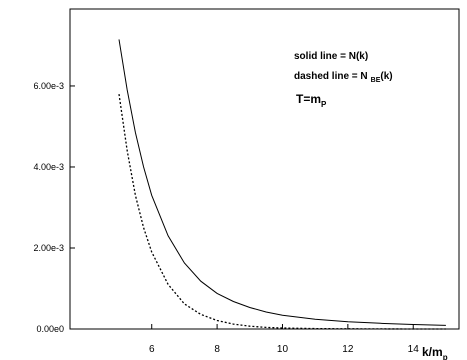 The width and height of the screenshot is (467, 360). Describe the element at coordinates (331, 76) in the screenshot. I see `legend-dashed-main: dashed line = N` at that location.